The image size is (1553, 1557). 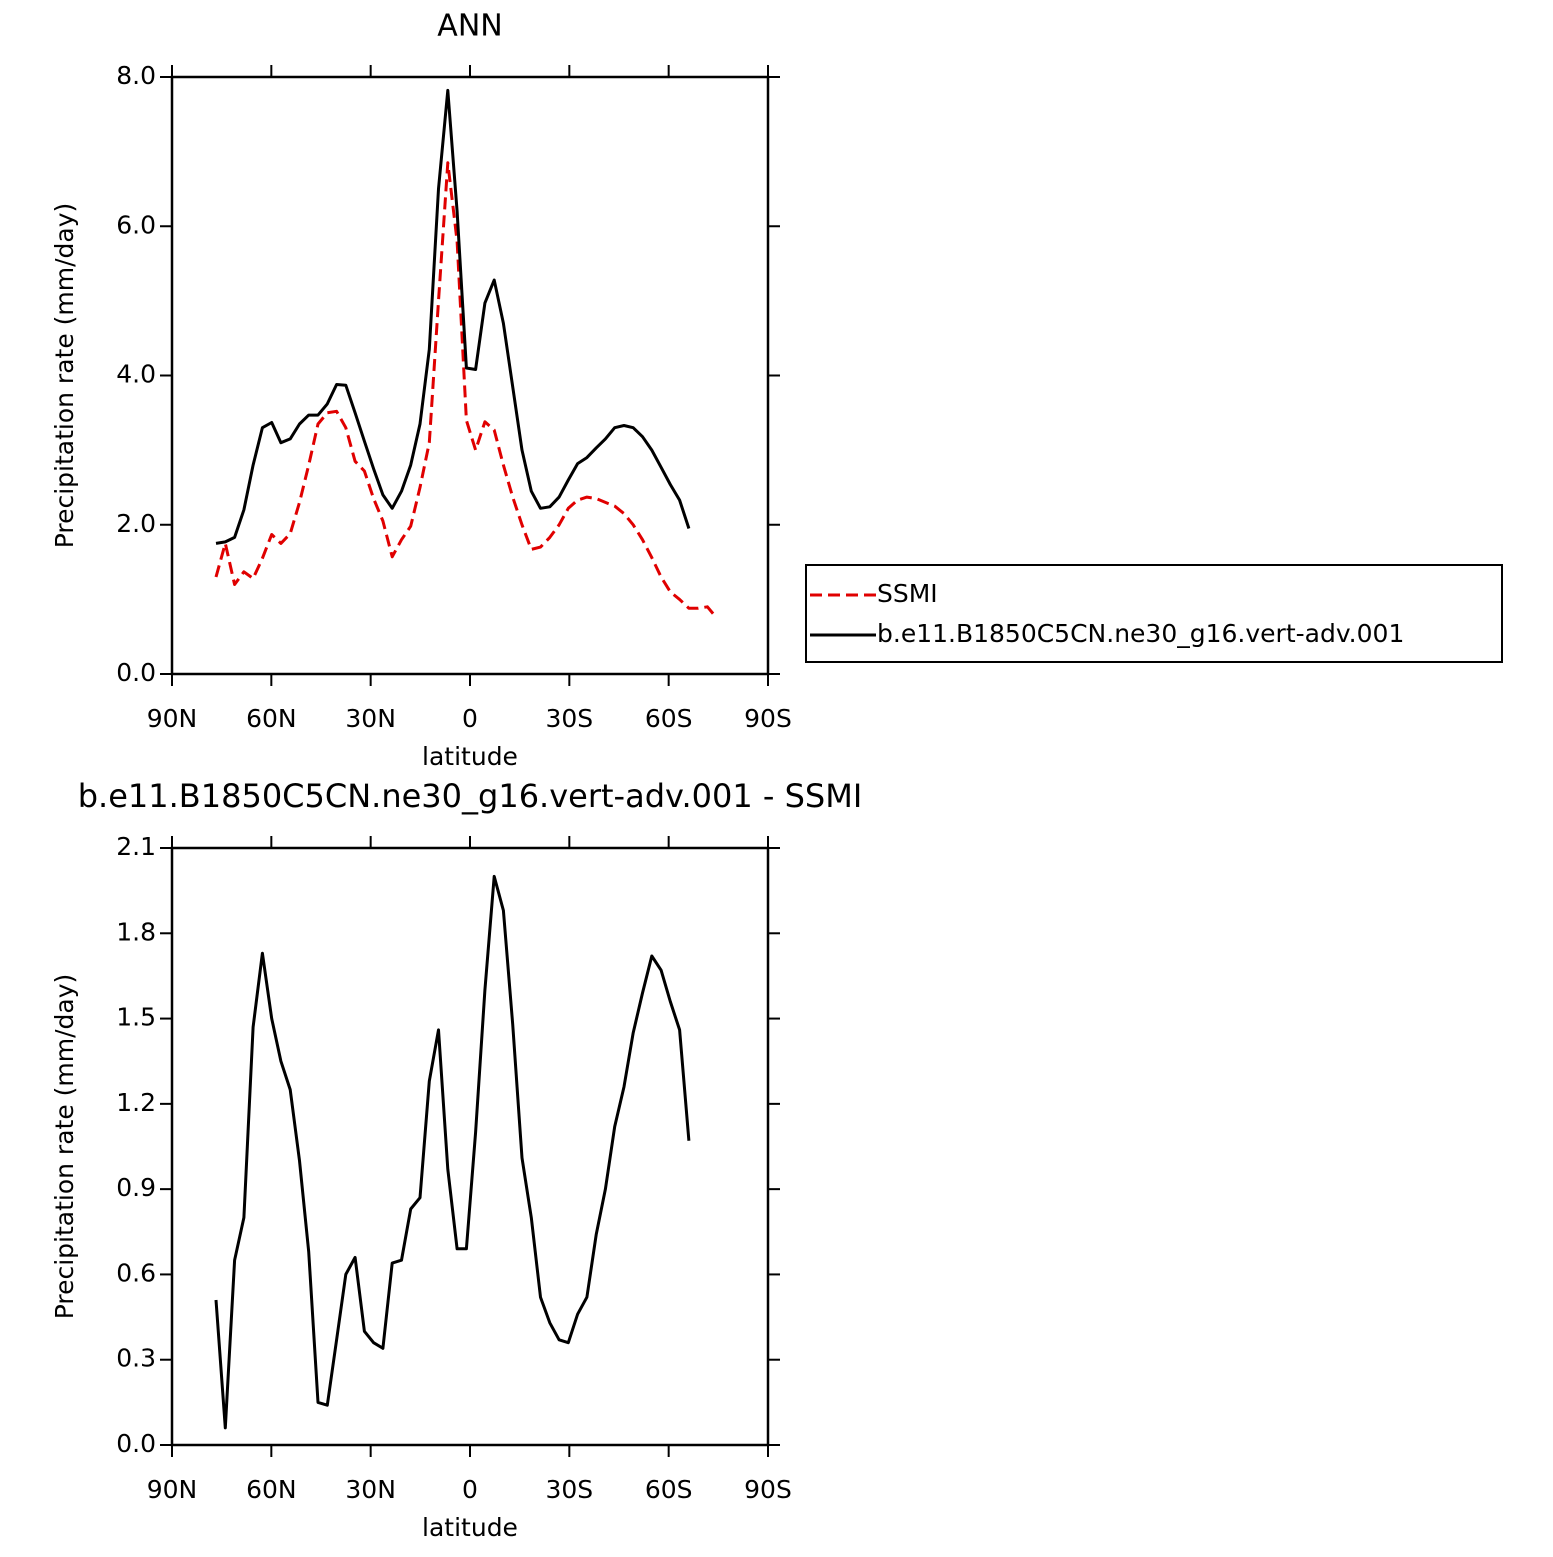 I want to click on y-tick-label: 1.8, so click(x=136, y=931).